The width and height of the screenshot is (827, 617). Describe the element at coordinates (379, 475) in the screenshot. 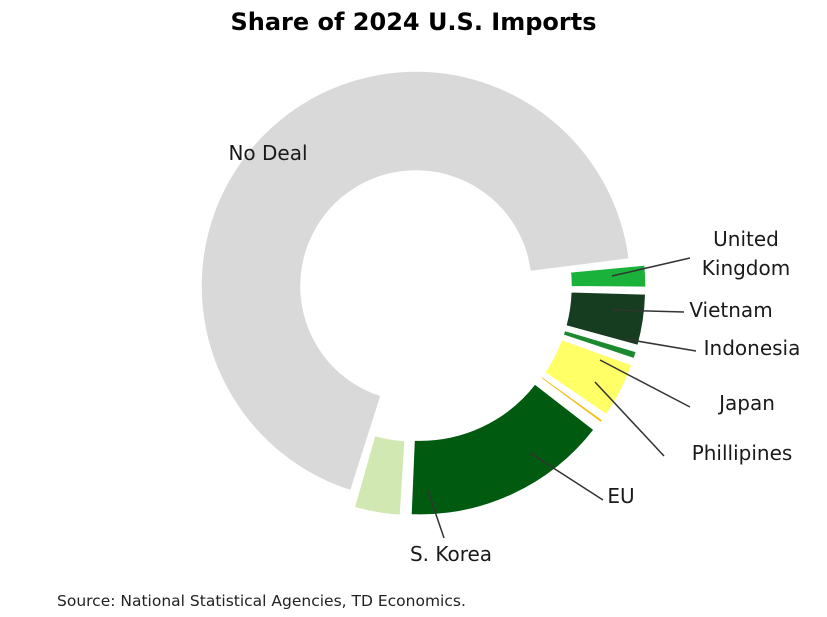

I see `slice-s-korea` at that location.